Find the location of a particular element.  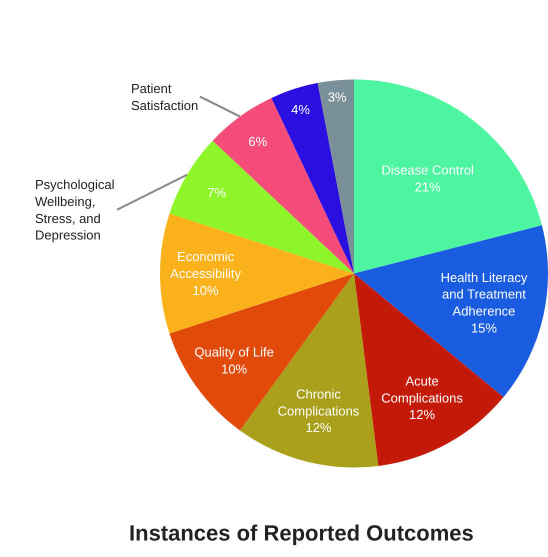

data-label: 7% is located at coordinates (217, 192).